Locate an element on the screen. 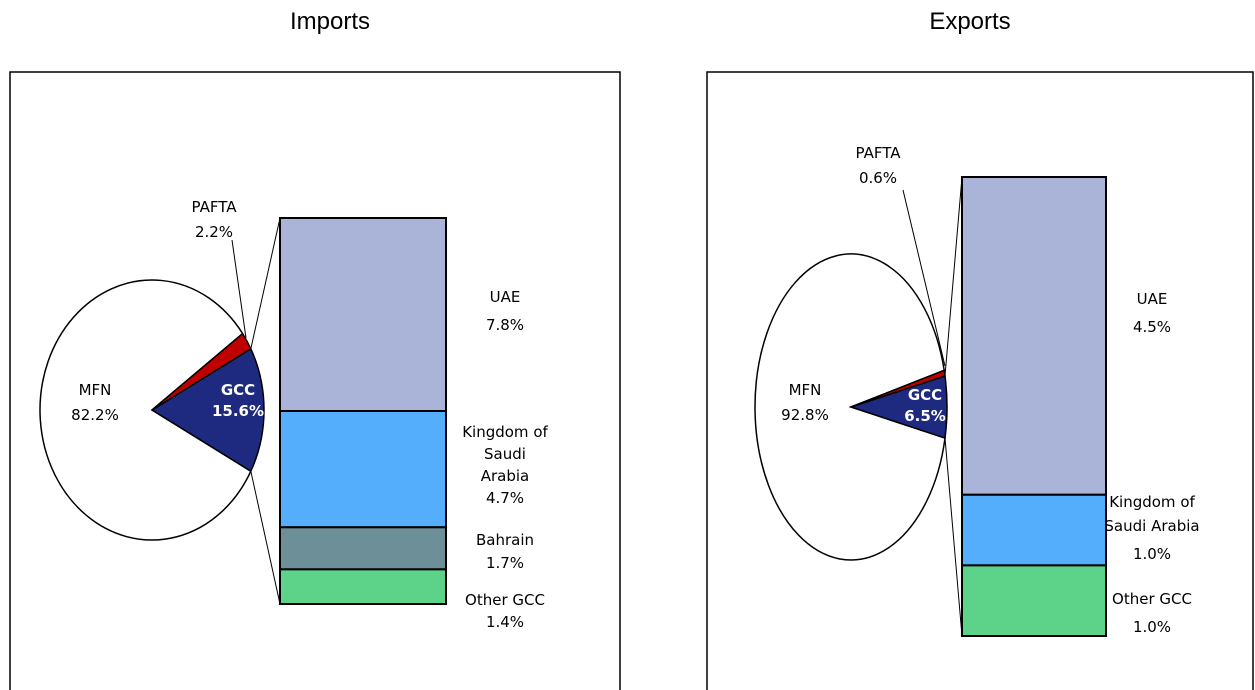 The image size is (1255, 690). imports-bar-value-other-gcc: 1.4% is located at coordinates (505, 622).